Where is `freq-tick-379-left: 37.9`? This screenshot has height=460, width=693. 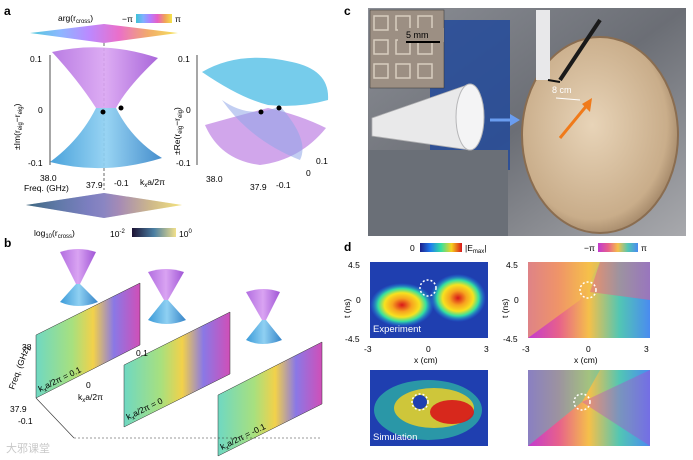
freq-tick-379-left: 37.9 is located at coordinates (94, 185).